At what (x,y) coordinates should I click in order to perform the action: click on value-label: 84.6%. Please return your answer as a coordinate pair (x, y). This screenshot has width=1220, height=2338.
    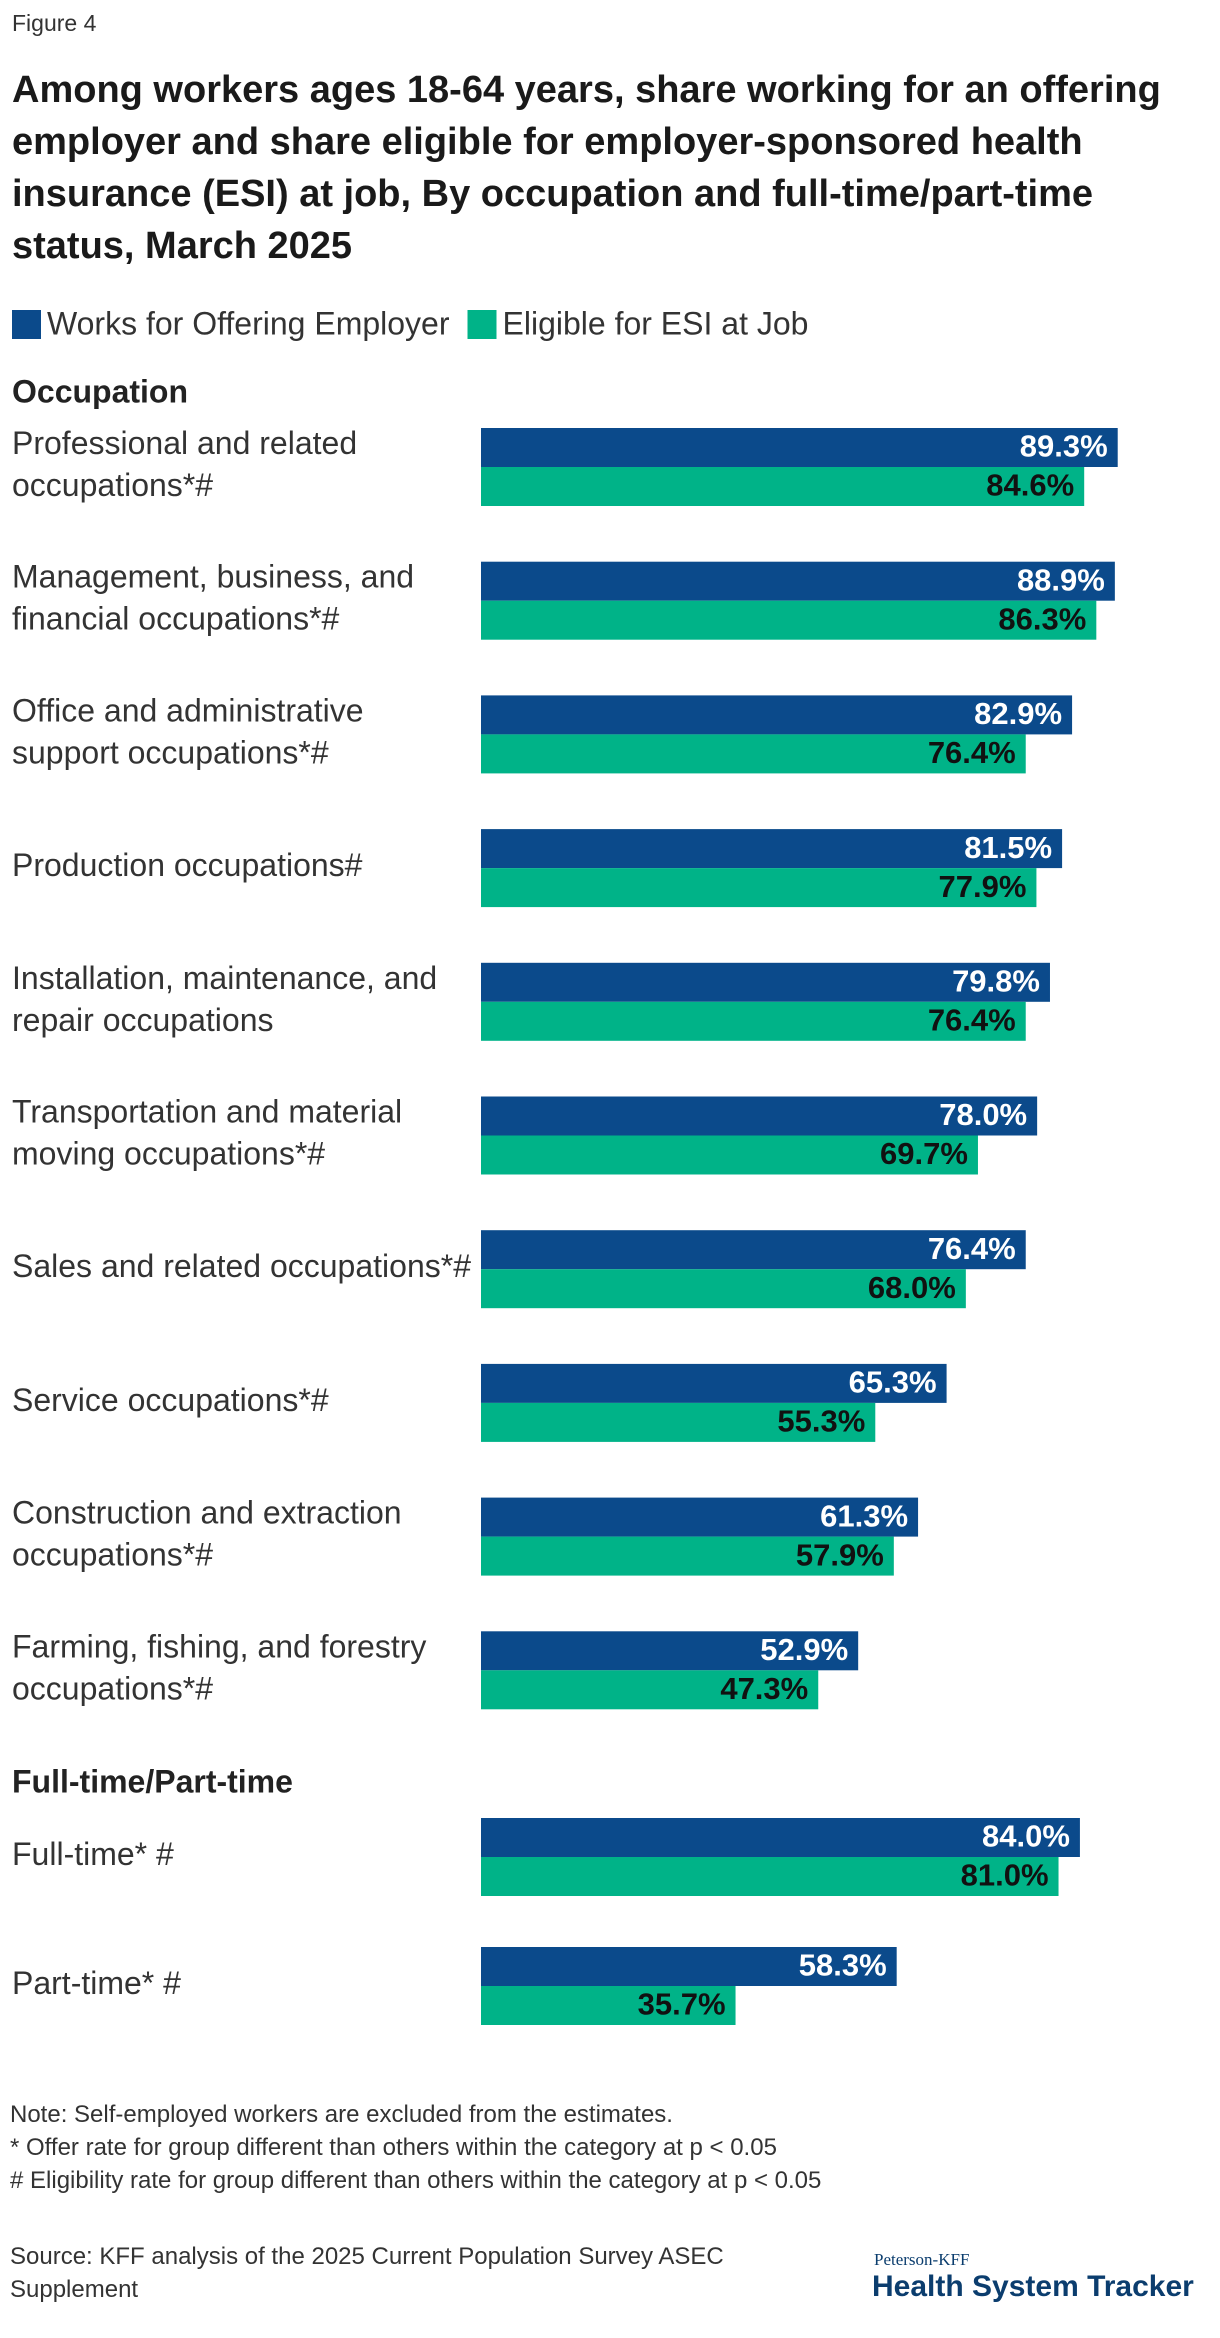
    Looking at the image, I should click on (1030, 485).